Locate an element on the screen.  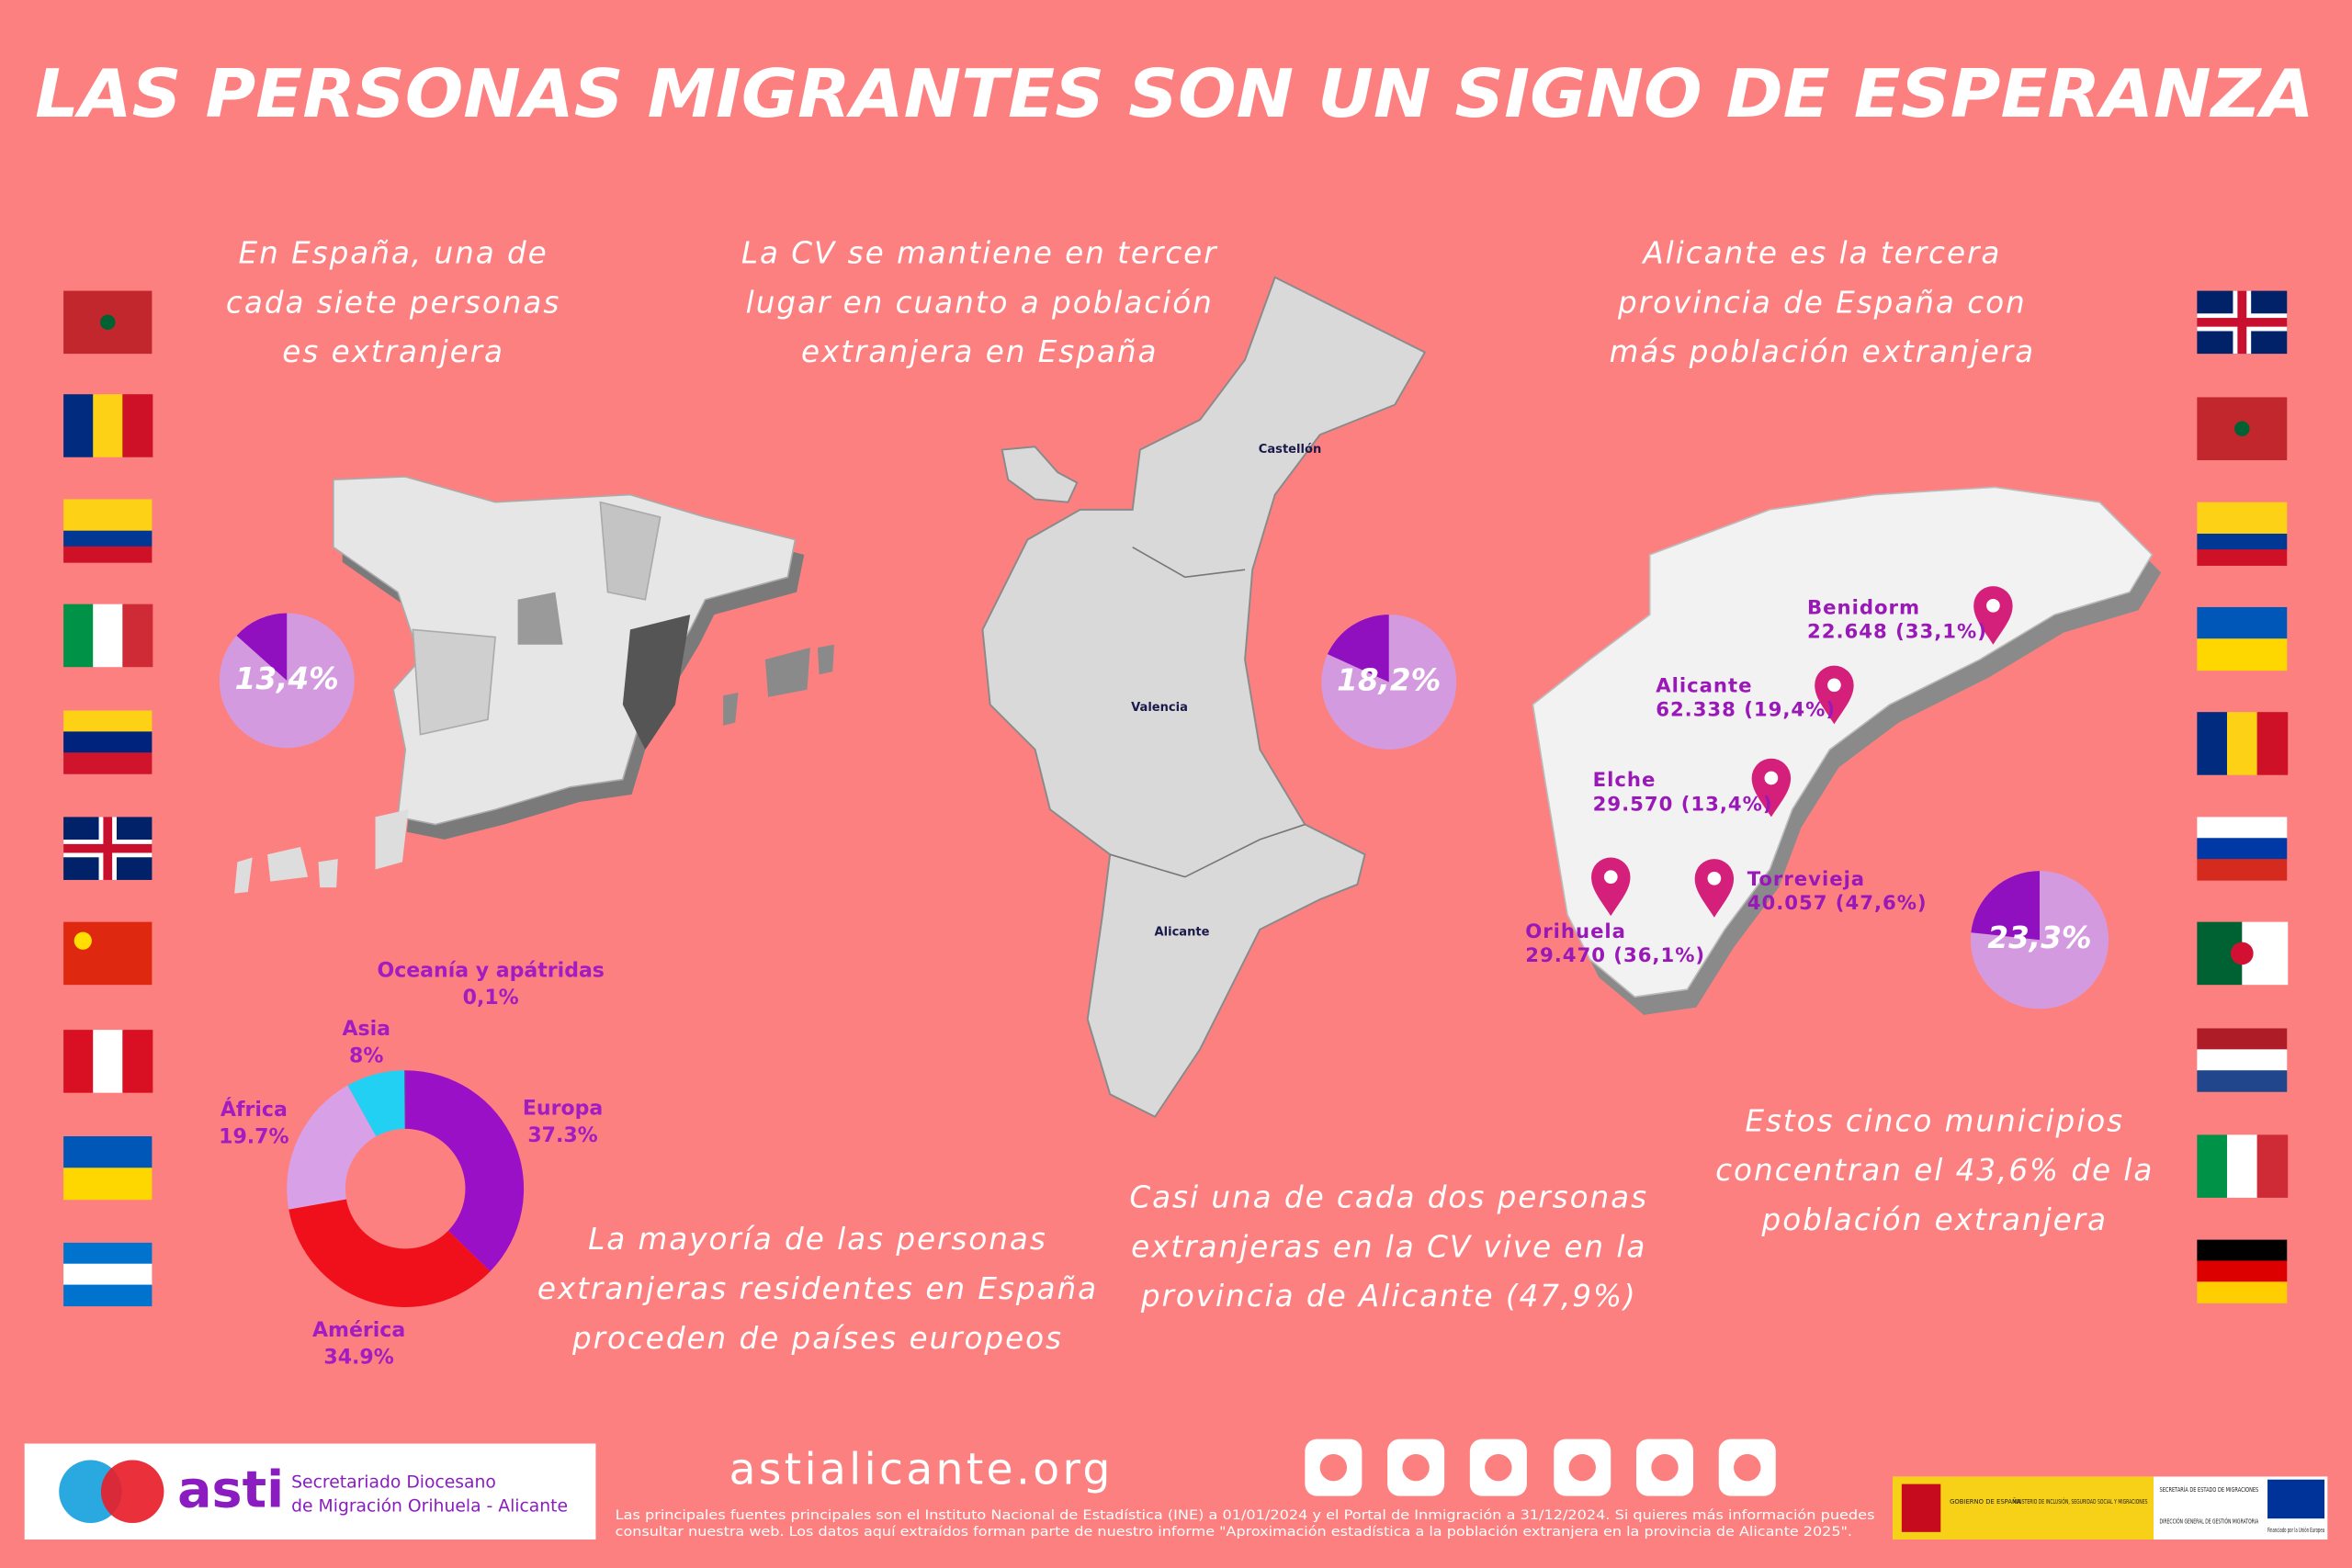
panel-text: provincia de España con is located at coordinates (1822, 303).